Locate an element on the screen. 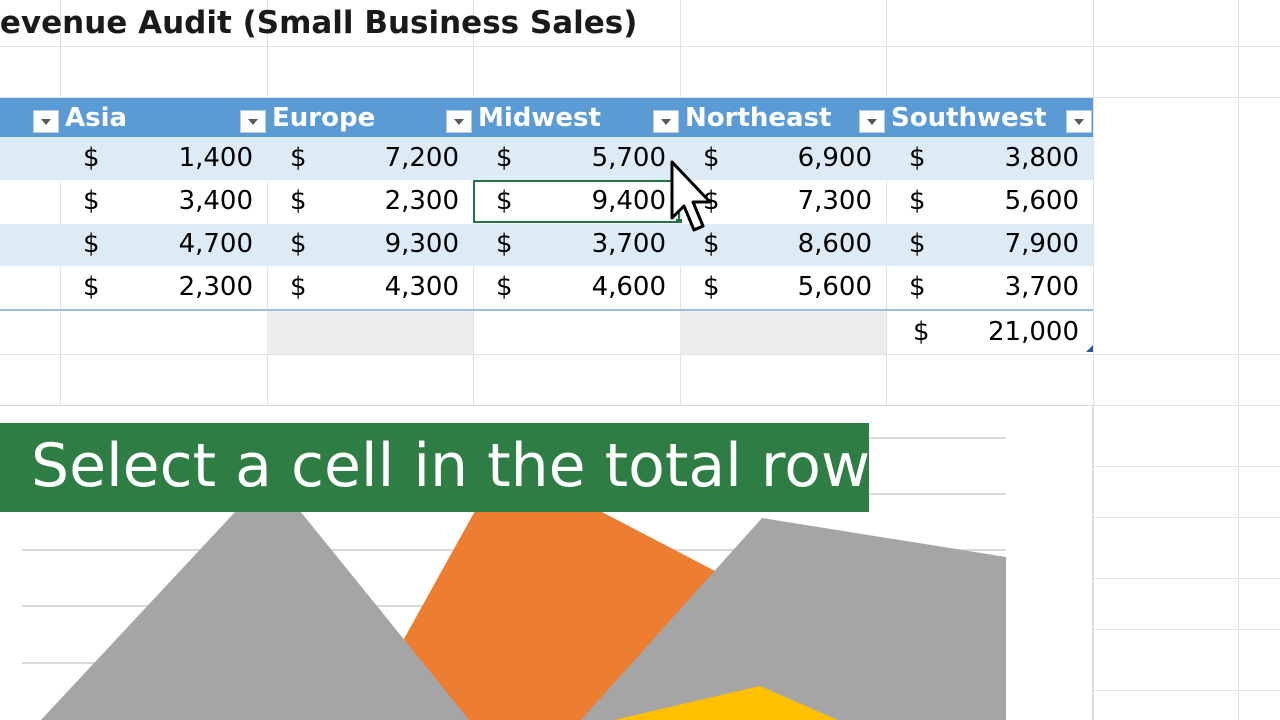 The width and height of the screenshot is (1280, 720). cell-value: 3,400 is located at coordinates (215, 201).